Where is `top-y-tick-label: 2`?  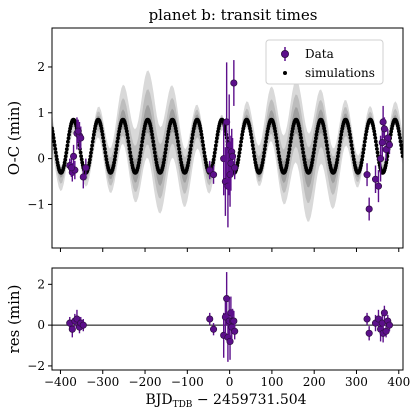 top-y-tick-label: 2 is located at coordinates (41, 67).